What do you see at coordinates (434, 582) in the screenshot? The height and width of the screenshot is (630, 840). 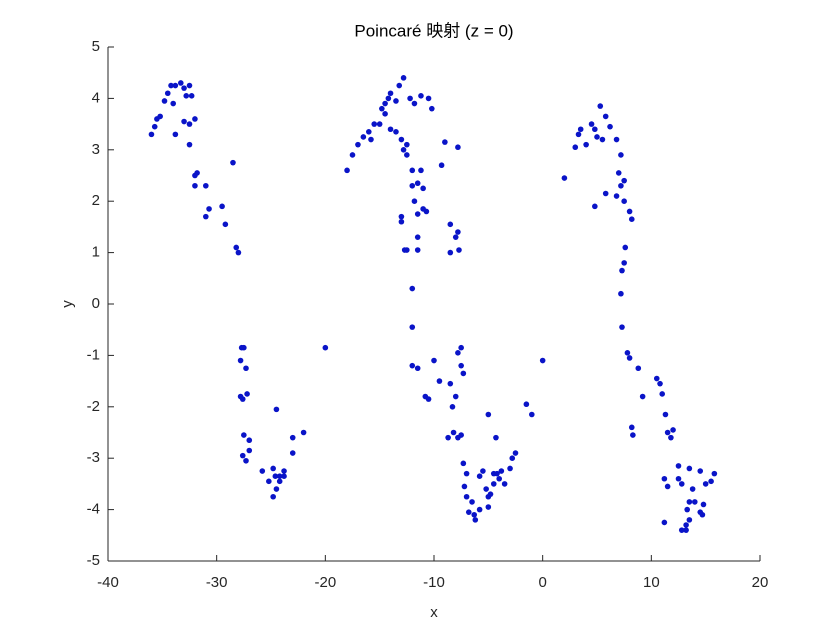 I see `x-tick-label: -10` at bounding box center [434, 582].